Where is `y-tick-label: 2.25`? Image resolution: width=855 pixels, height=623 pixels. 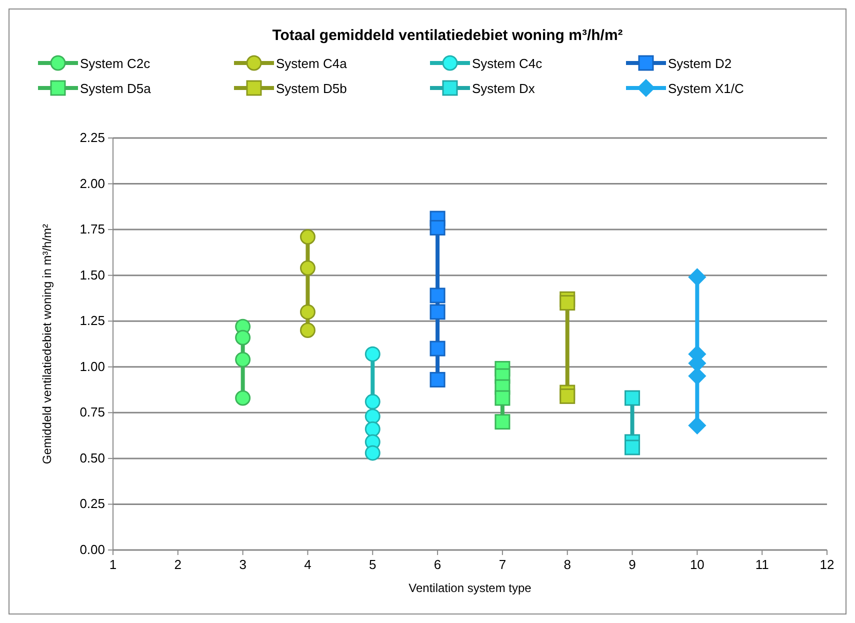 y-tick-label: 2.25 is located at coordinates (92, 137).